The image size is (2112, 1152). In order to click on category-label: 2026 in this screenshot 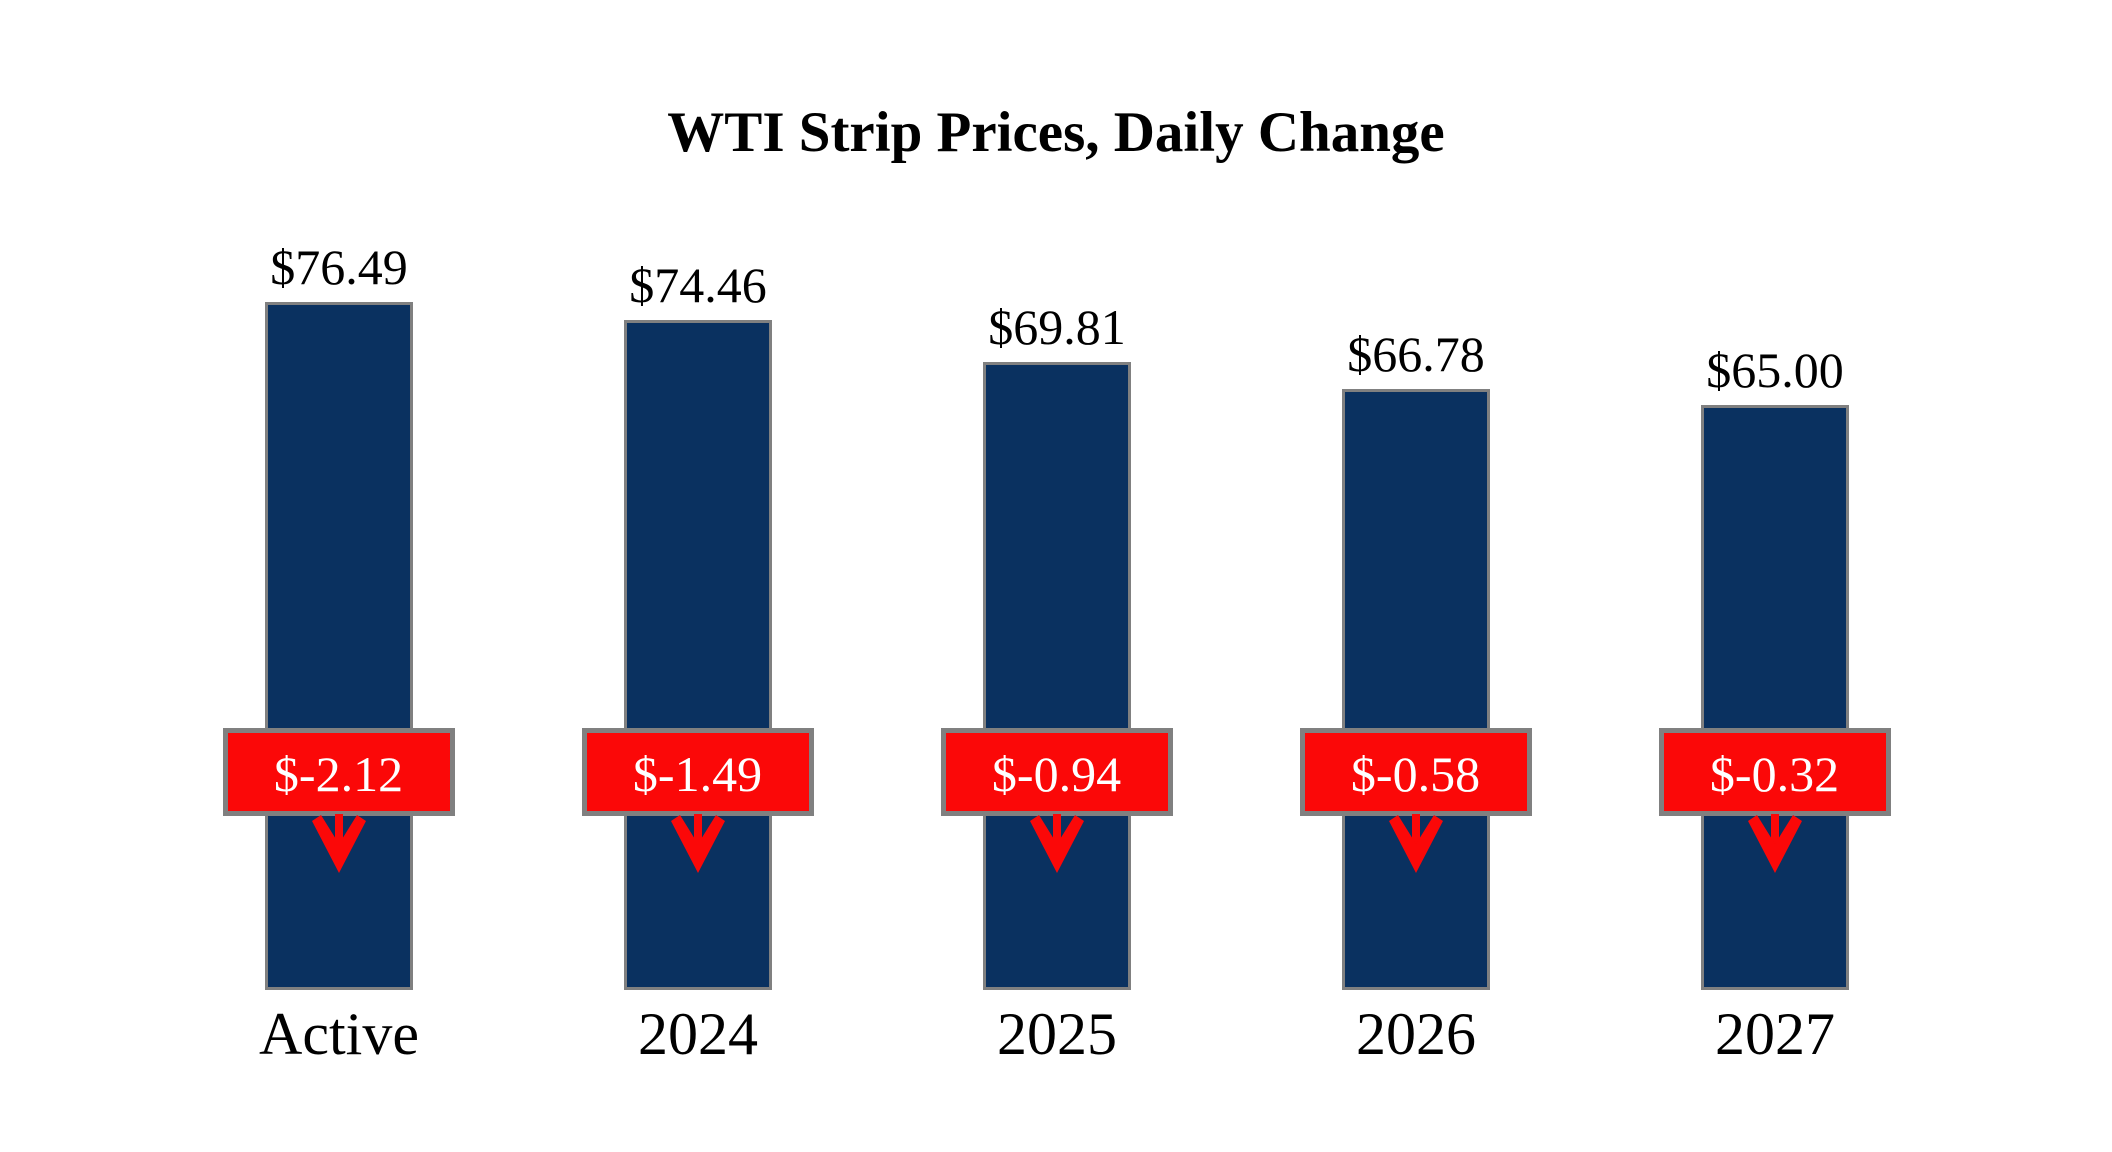, I will do `click(1416, 1034)`.